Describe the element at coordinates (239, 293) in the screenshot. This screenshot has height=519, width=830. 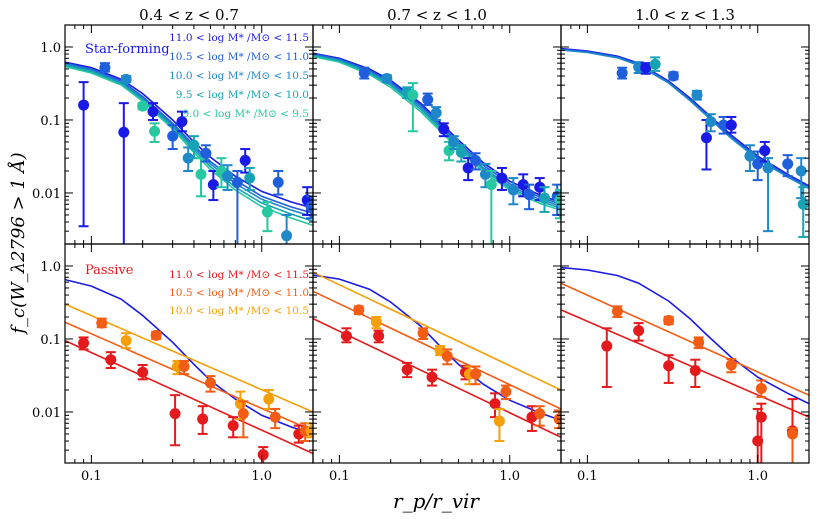
I see `legend-entry: 10.5 < log M* /M⊙ < 11.0` at that location.